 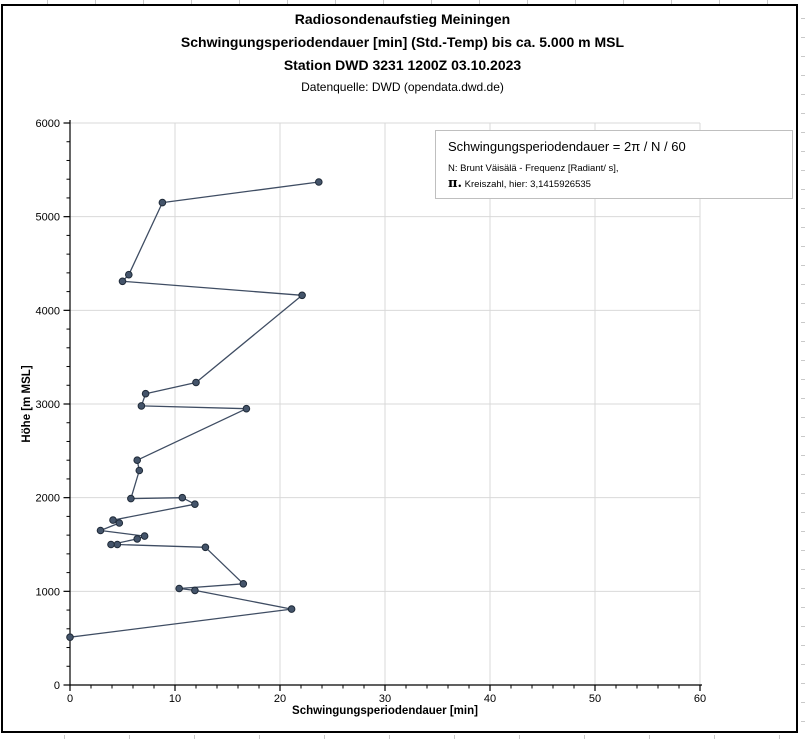 What do you see at coordinates (27, 404) in the screenshot?
I see `y-axis-title: Höhe [m MSL]` at bounding box center [27, 404].